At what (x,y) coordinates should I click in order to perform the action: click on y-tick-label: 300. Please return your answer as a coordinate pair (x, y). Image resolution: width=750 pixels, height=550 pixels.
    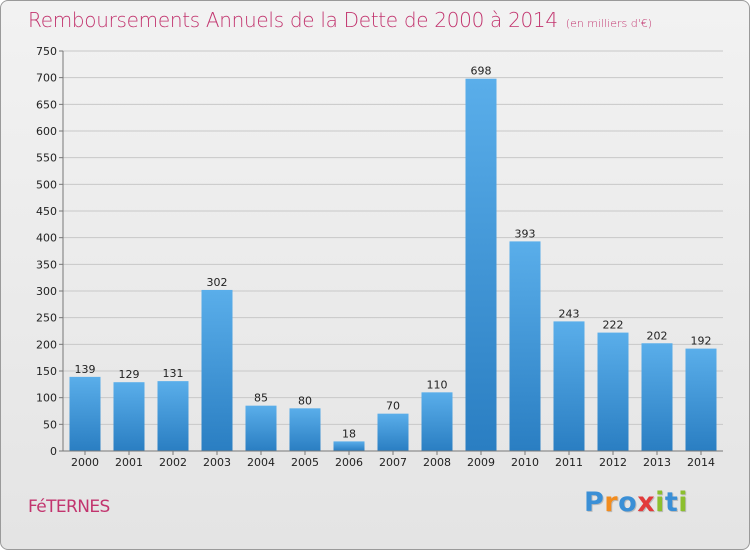
    Looking at the image, I should click on (46, 291).